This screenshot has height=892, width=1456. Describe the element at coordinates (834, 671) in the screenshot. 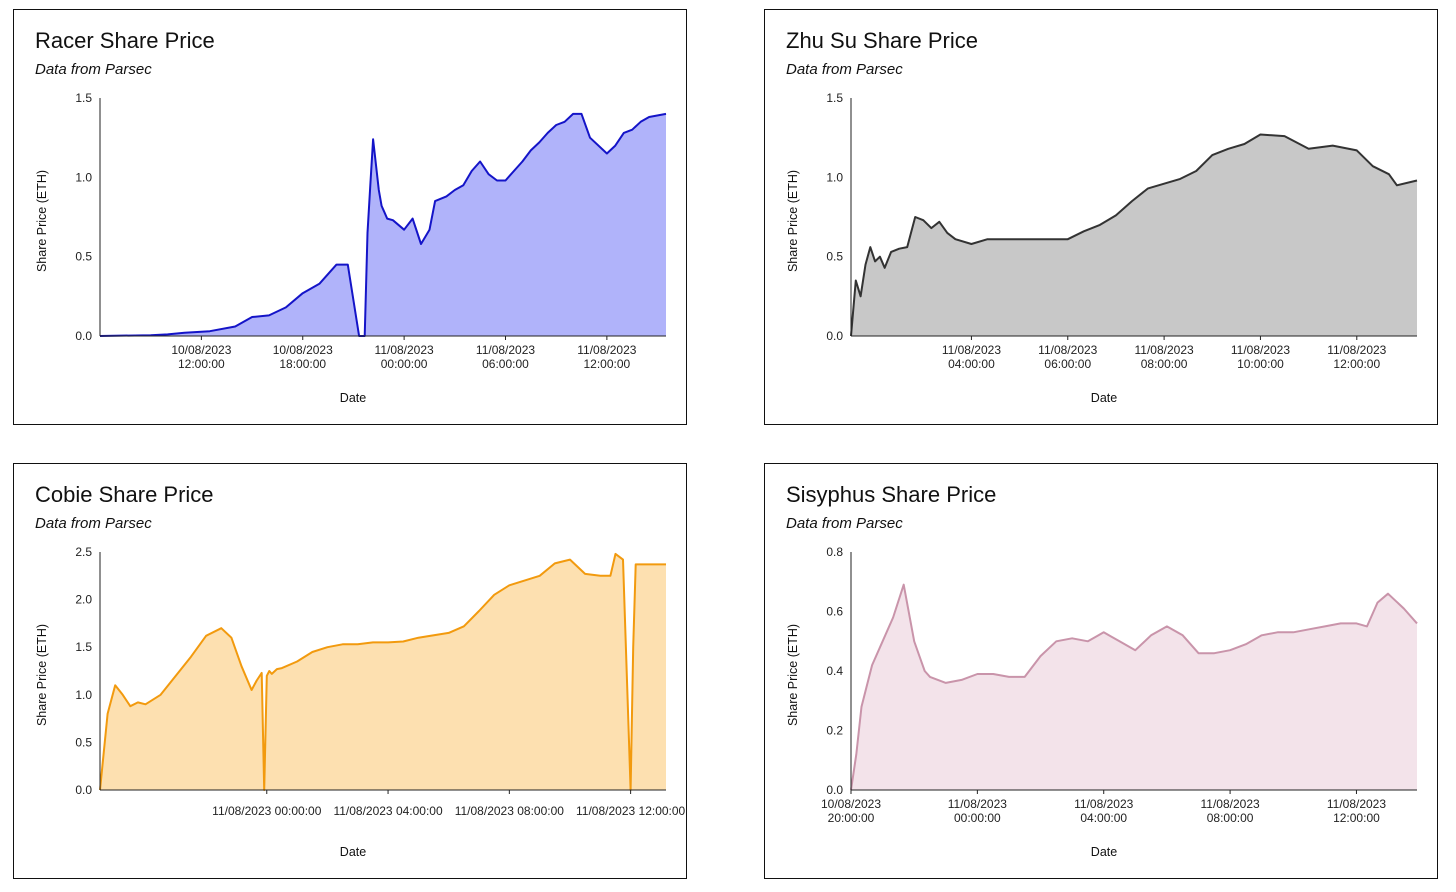

I see `y-tick-label: 0.4` at that location.